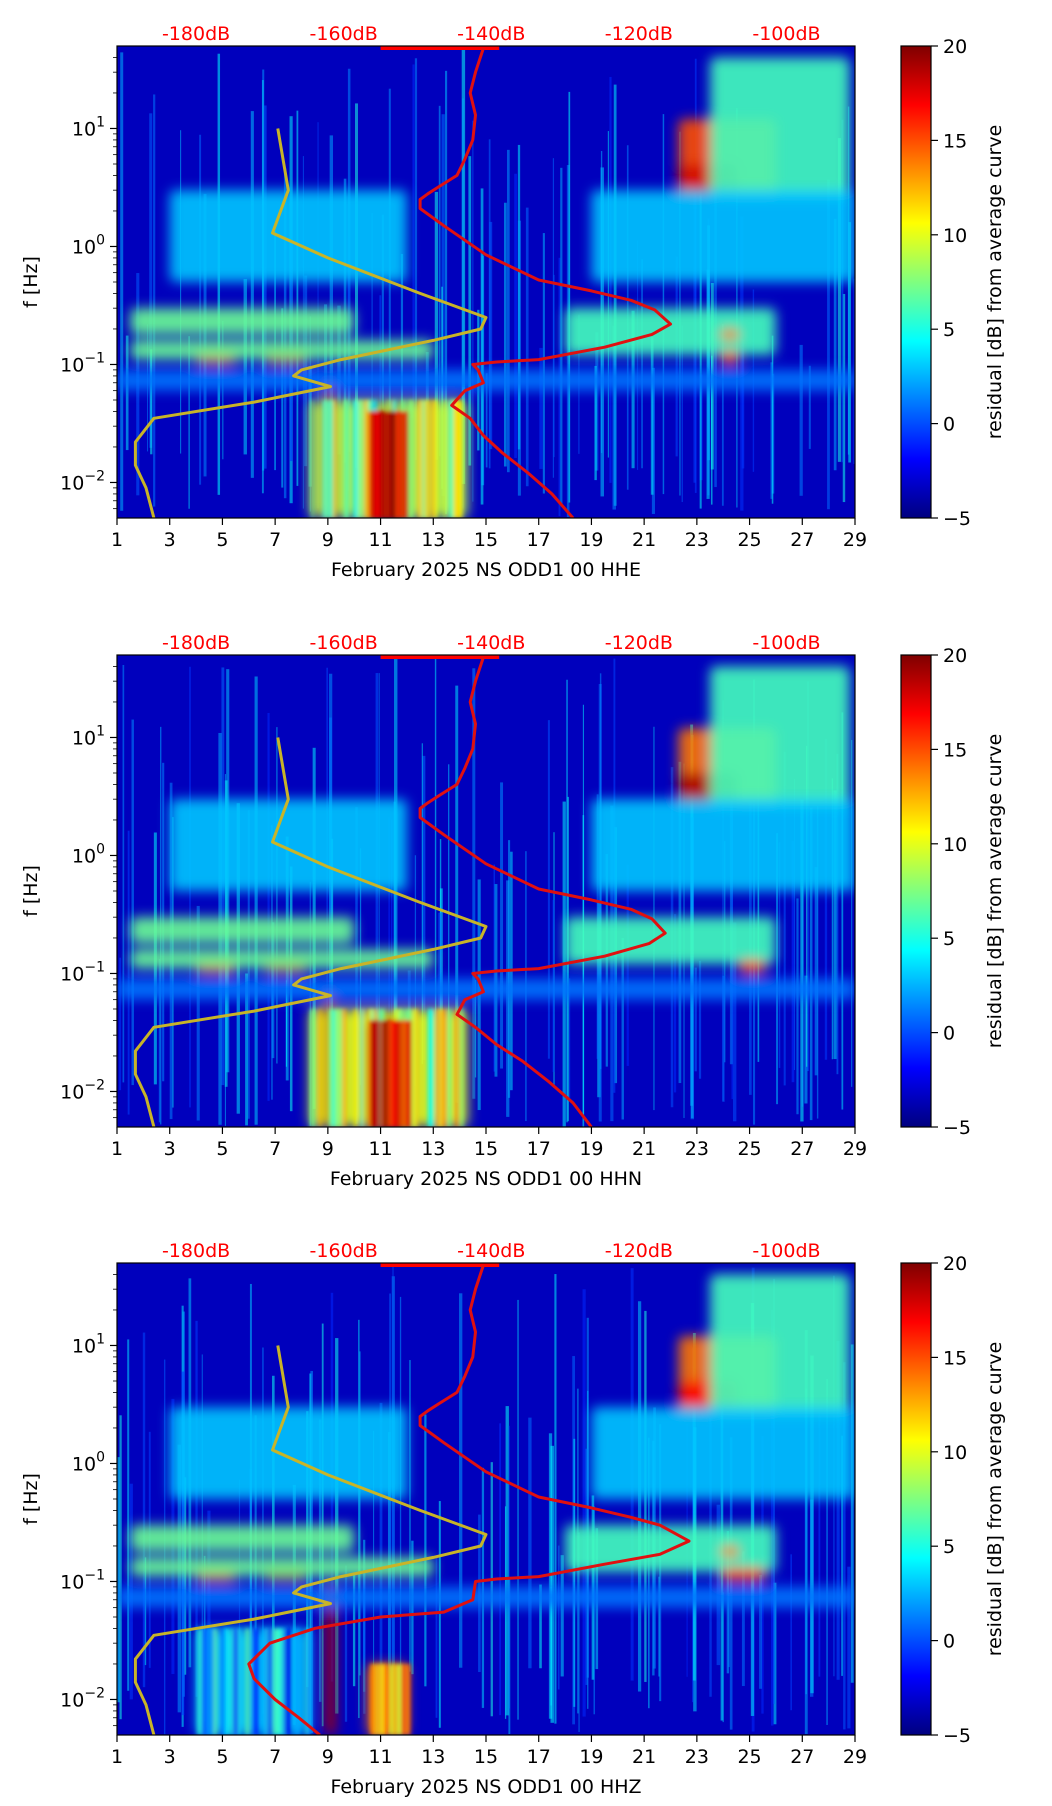  What do you see at coordinates (957, 519) in the screenshot?
I see `colorbar-tick-label: −5` at bounding box center [957, 519].